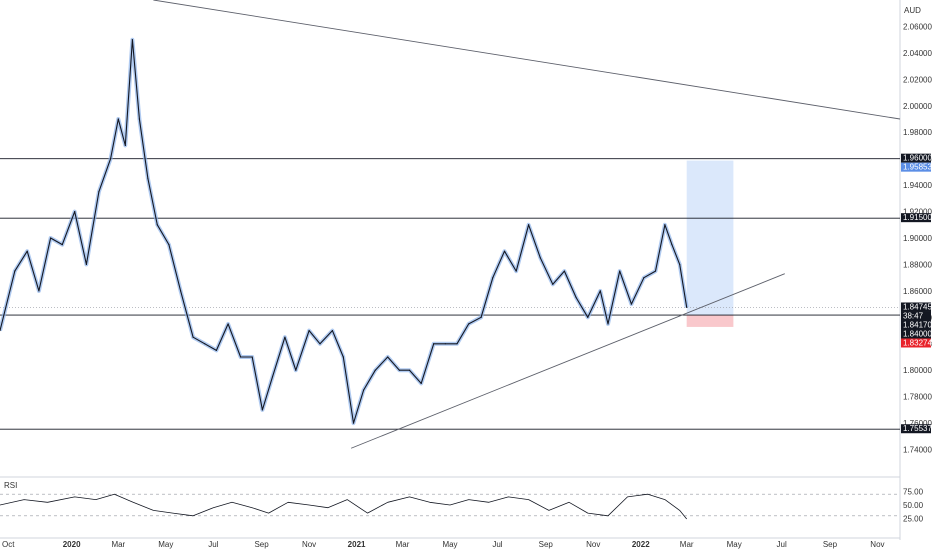 The height and width of the screenshot is (550, 932). I want to click on currency-label: AUD, so click(912, 10).